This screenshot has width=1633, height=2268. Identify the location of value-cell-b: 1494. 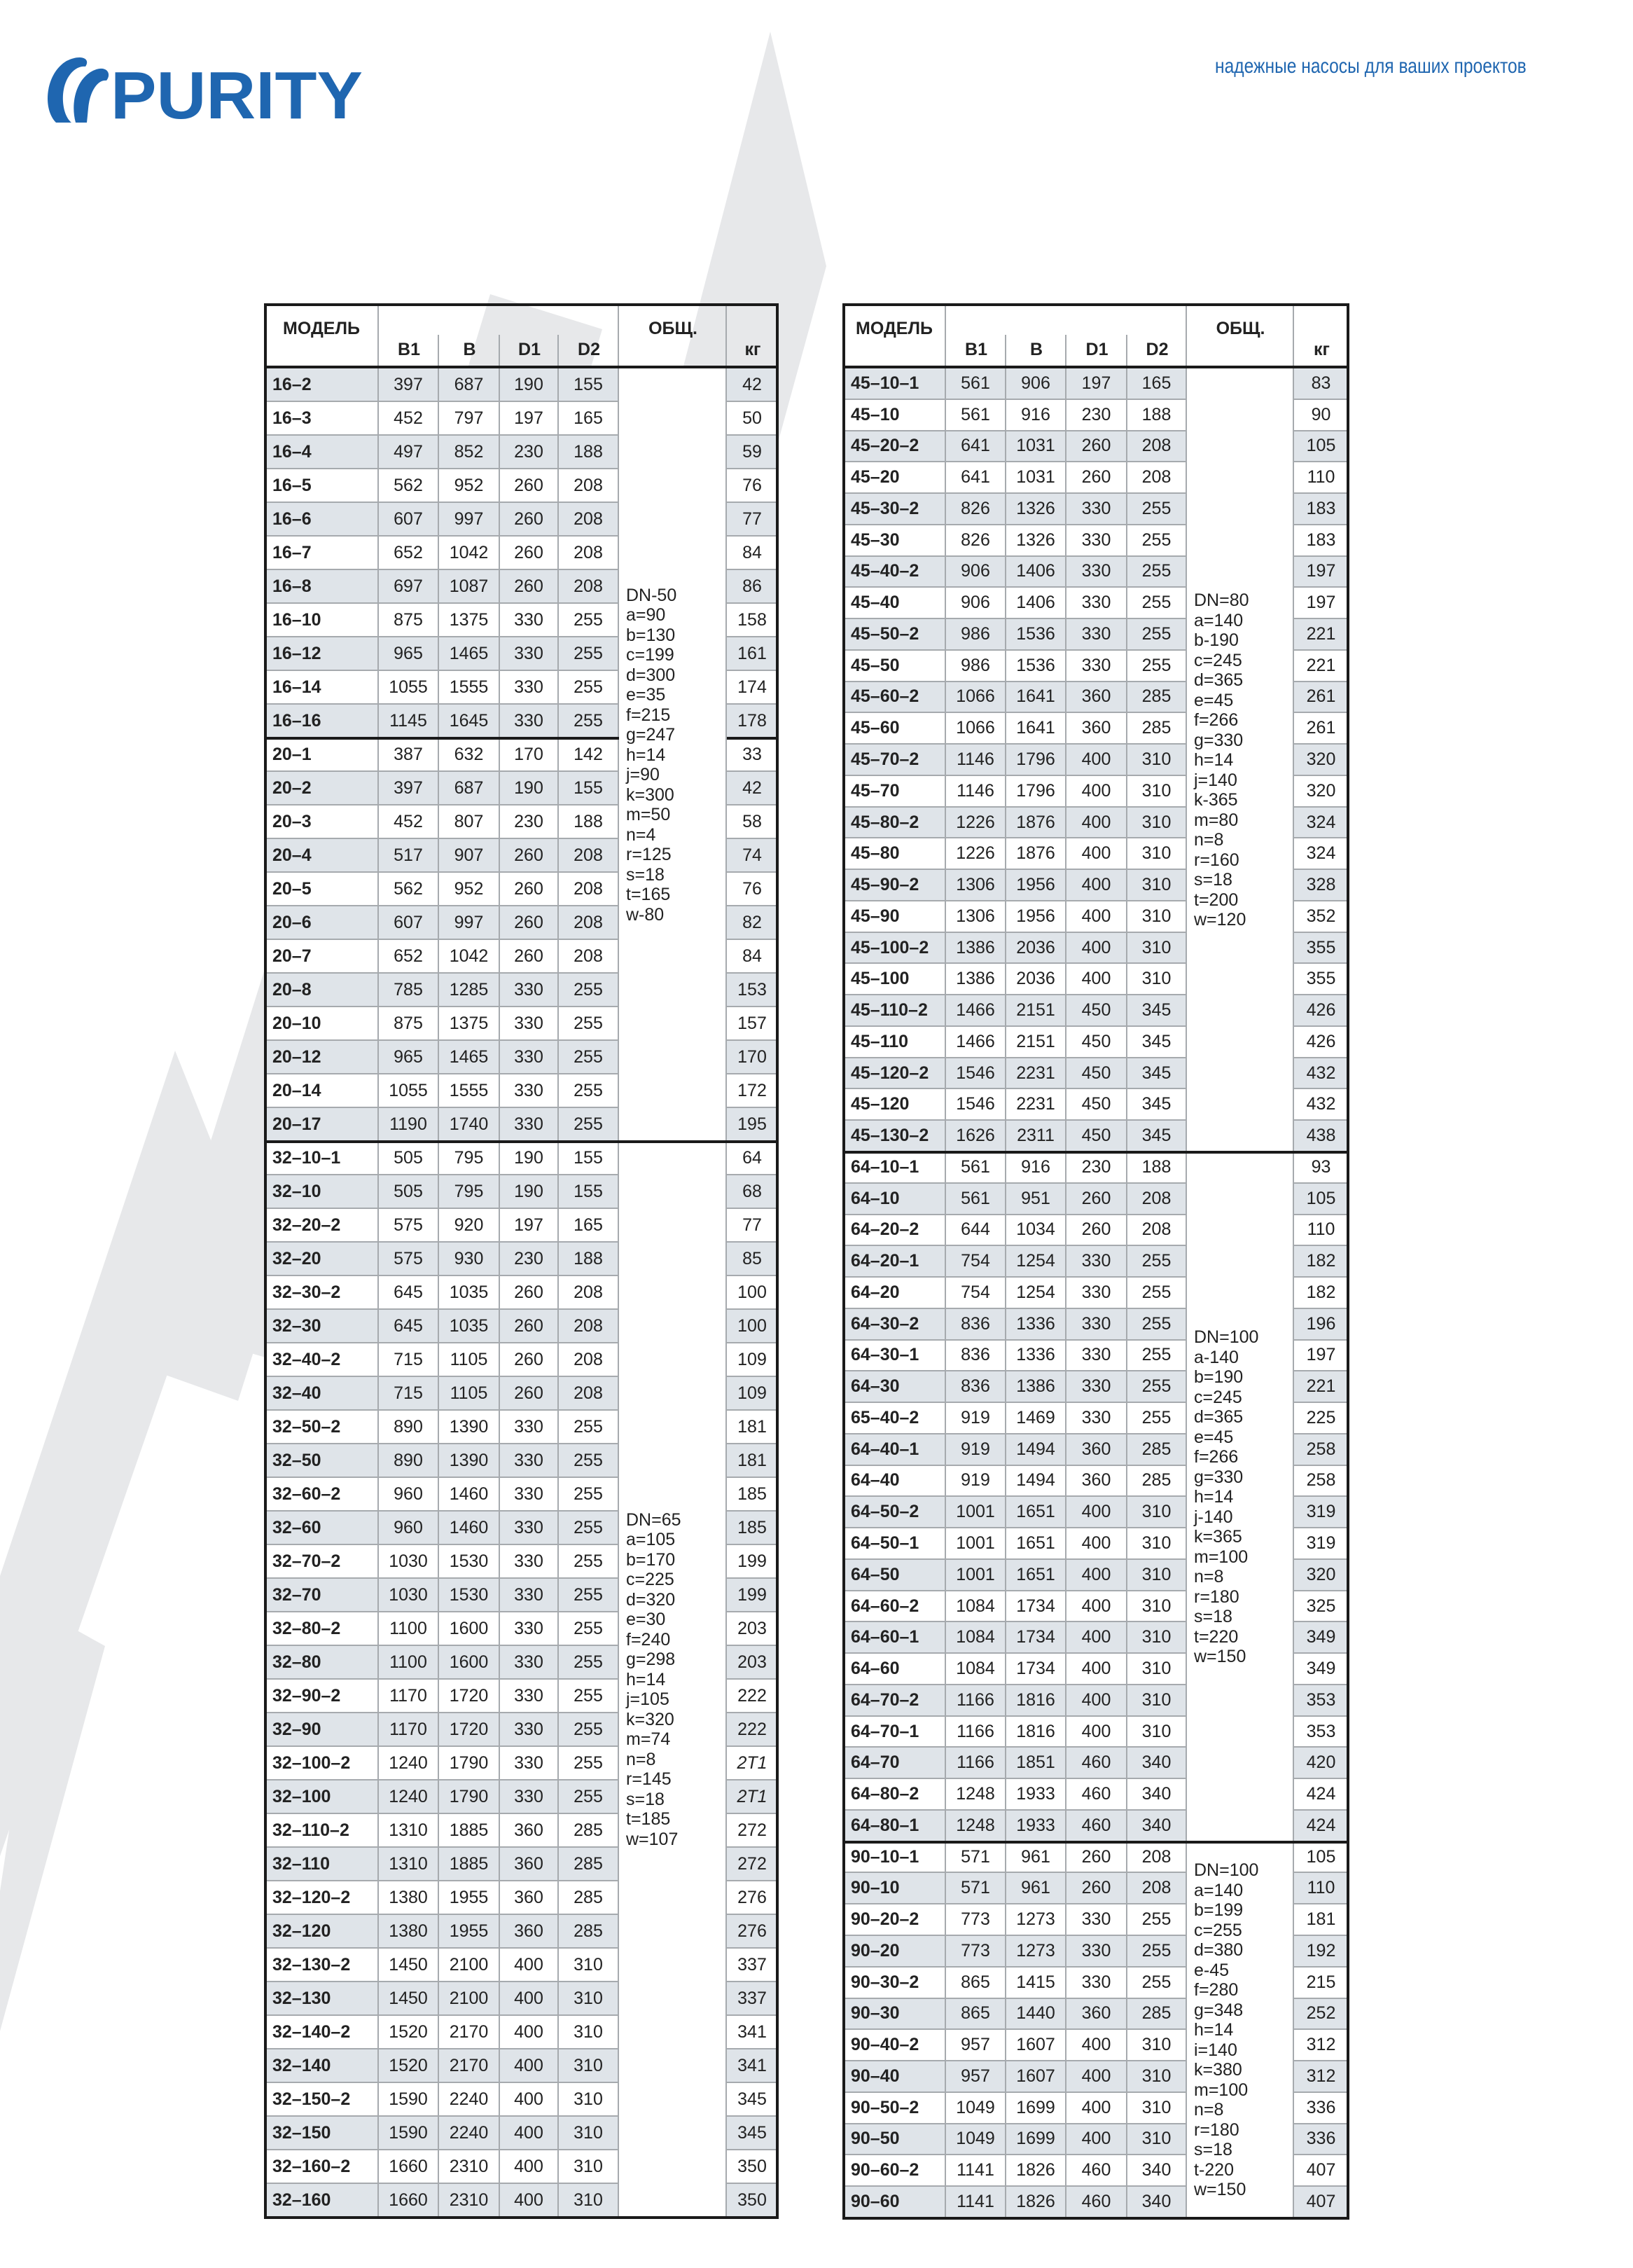
(1036, 1481).